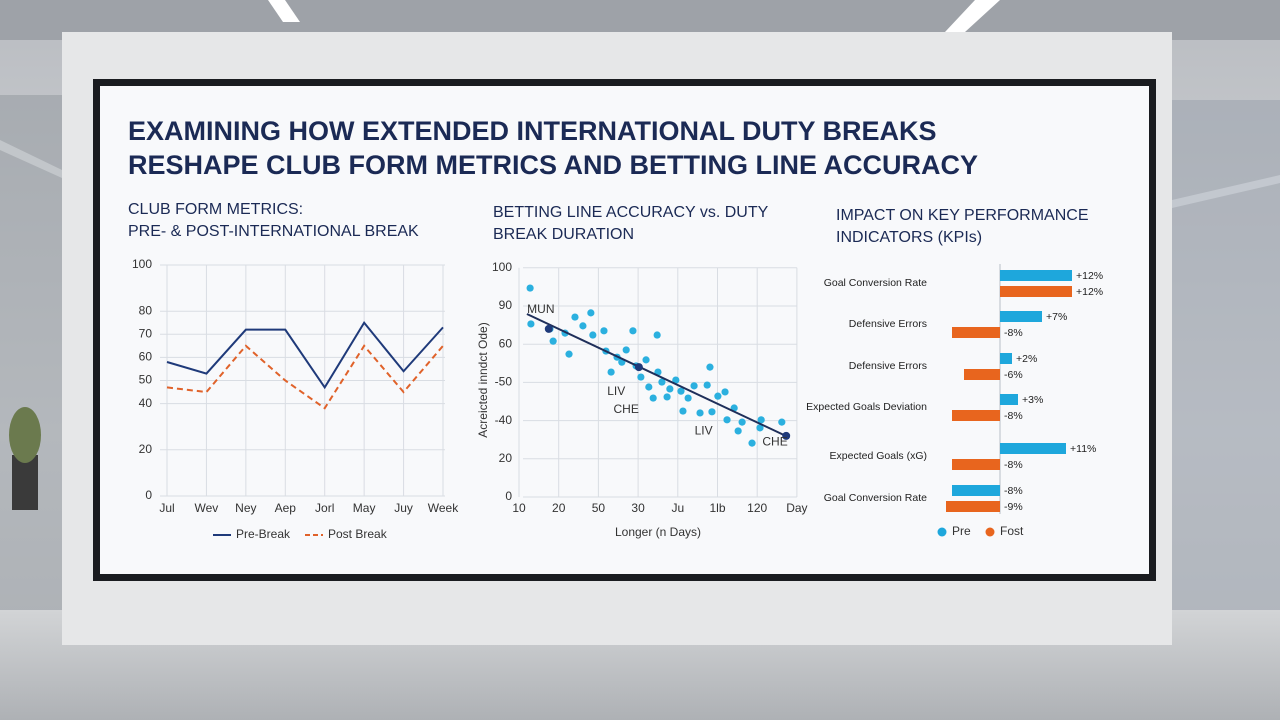 The width and height of the screenshot is (1280, 720). Describe the element at coordinates (657, 375) in the screenshot. I see `trendline` at that location.